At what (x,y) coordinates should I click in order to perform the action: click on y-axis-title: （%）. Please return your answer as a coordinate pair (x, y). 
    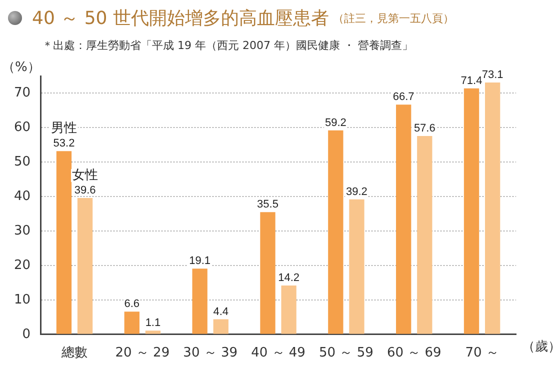
    Looking at the image, I should click on (21, 67).